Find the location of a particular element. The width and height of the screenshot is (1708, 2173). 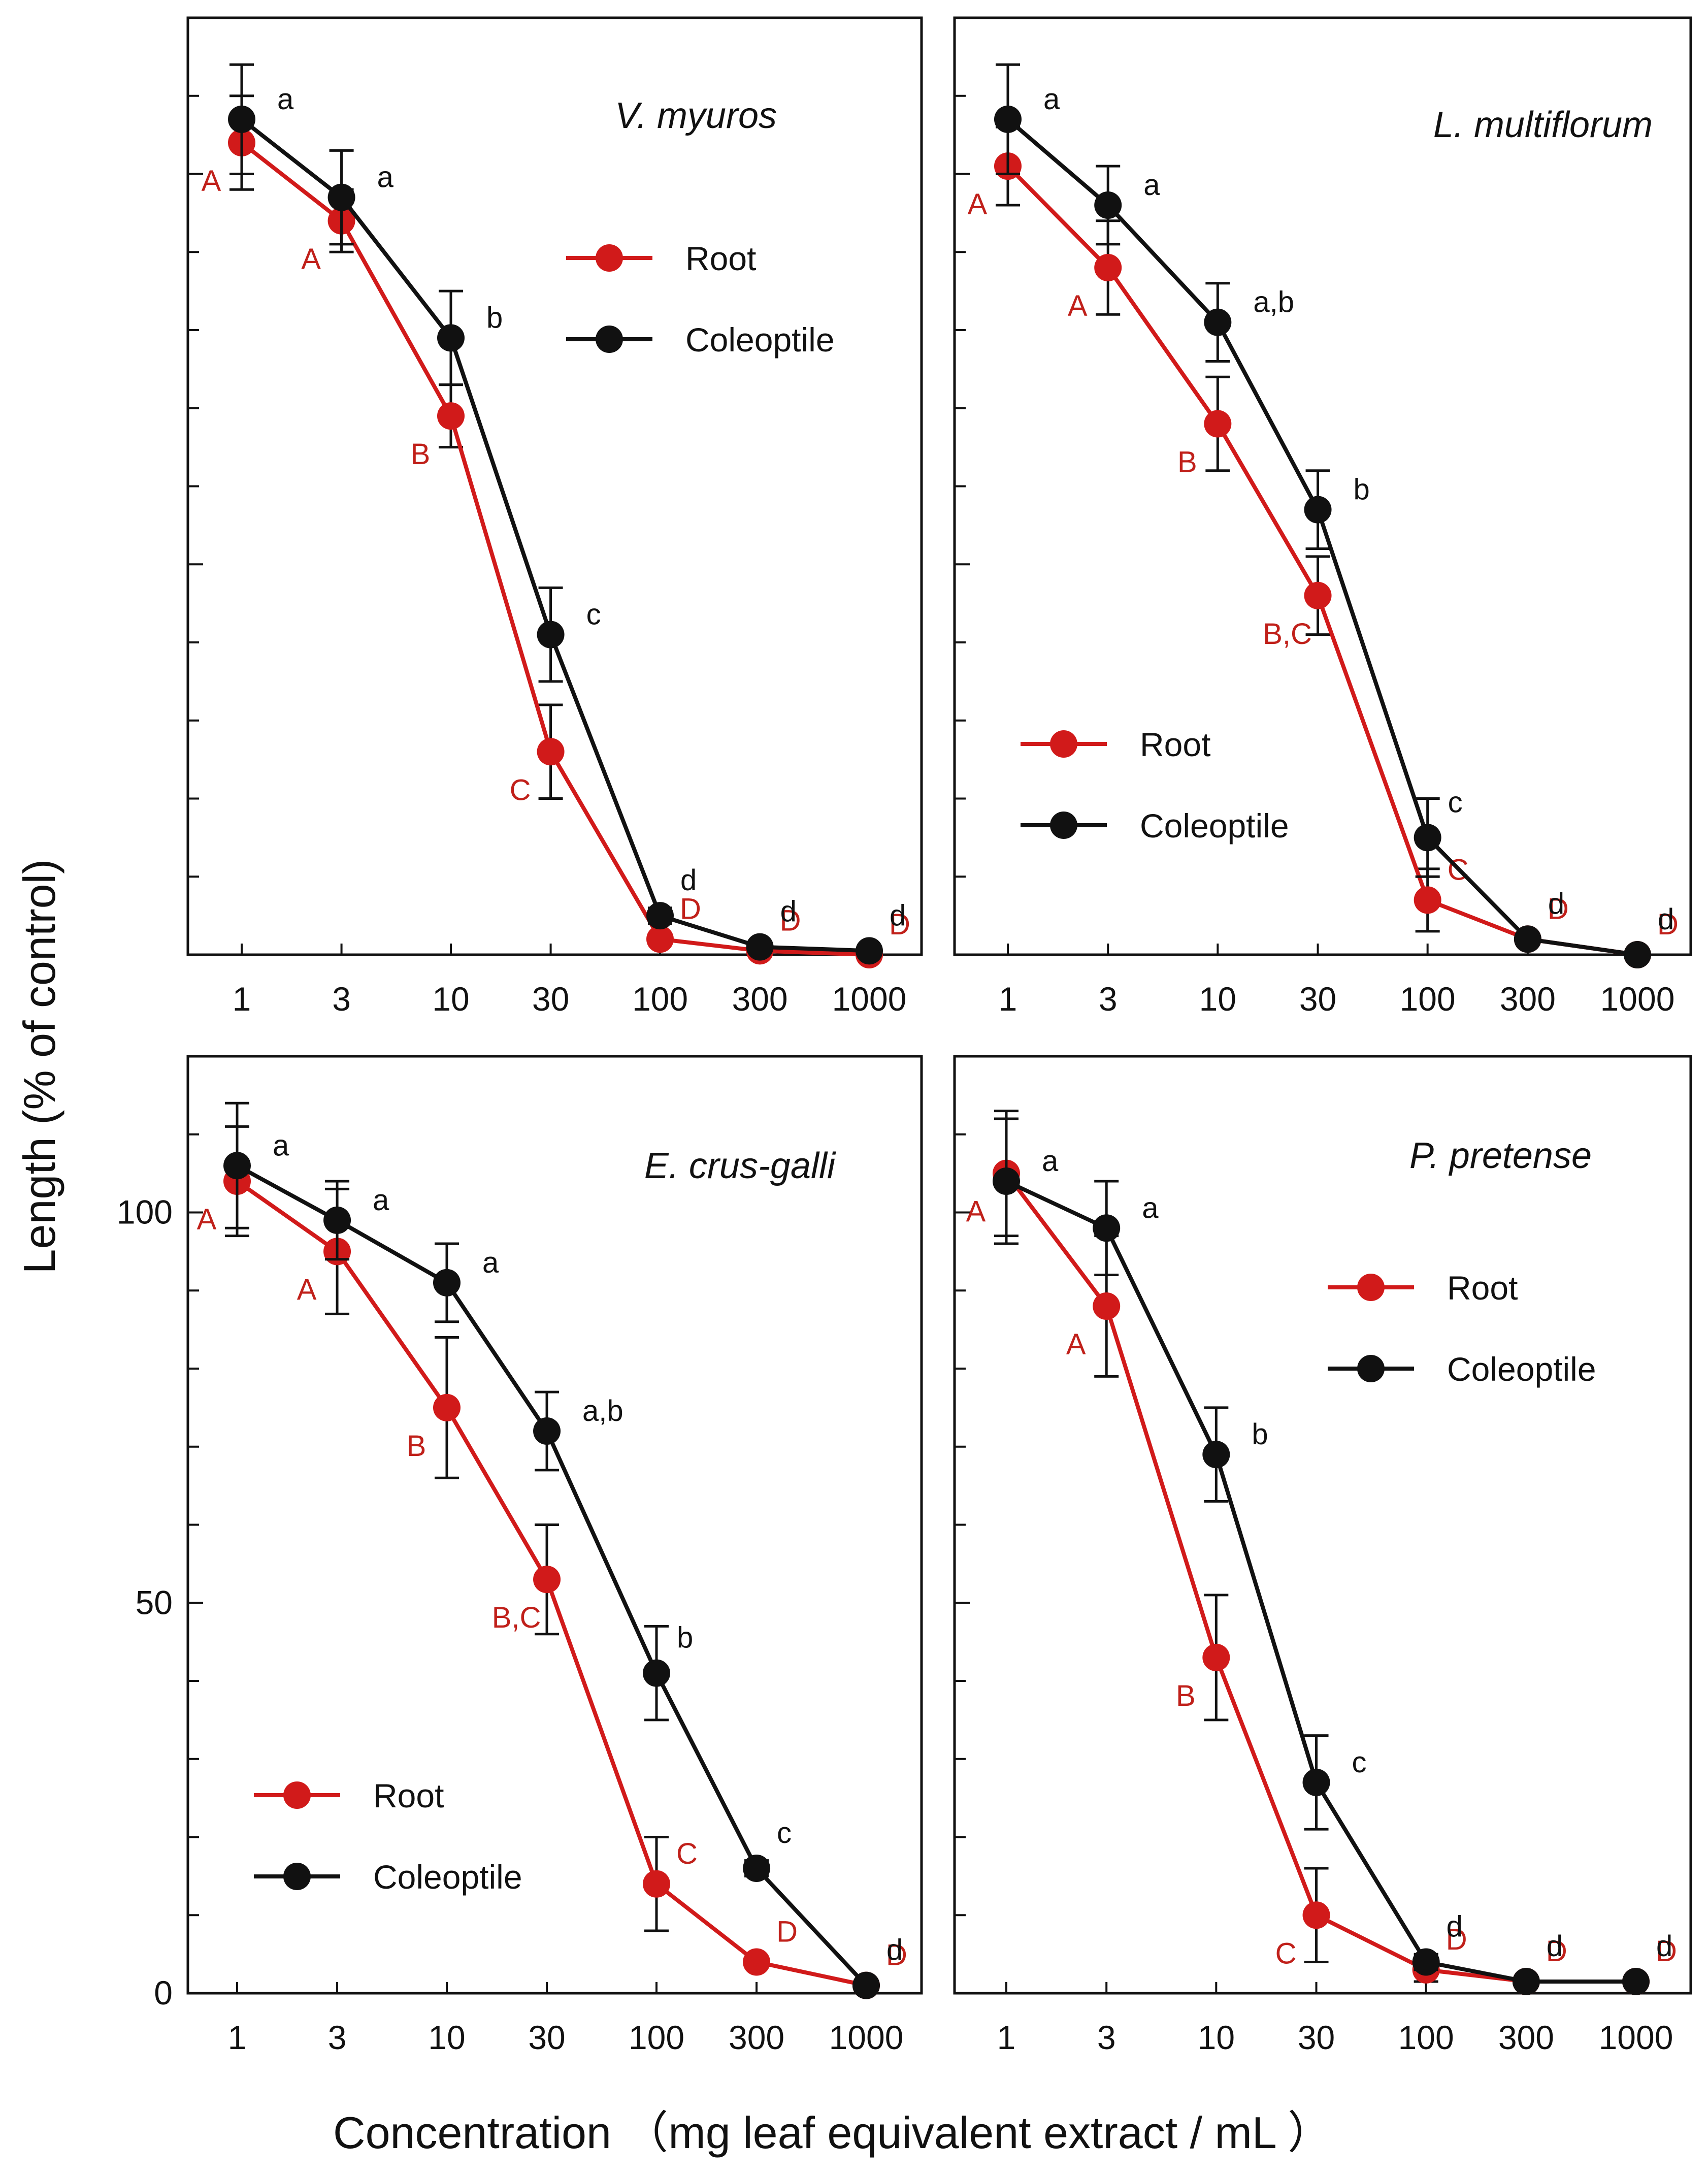

panel-title: L. multiflorum is located at coordinates (1543, 125).